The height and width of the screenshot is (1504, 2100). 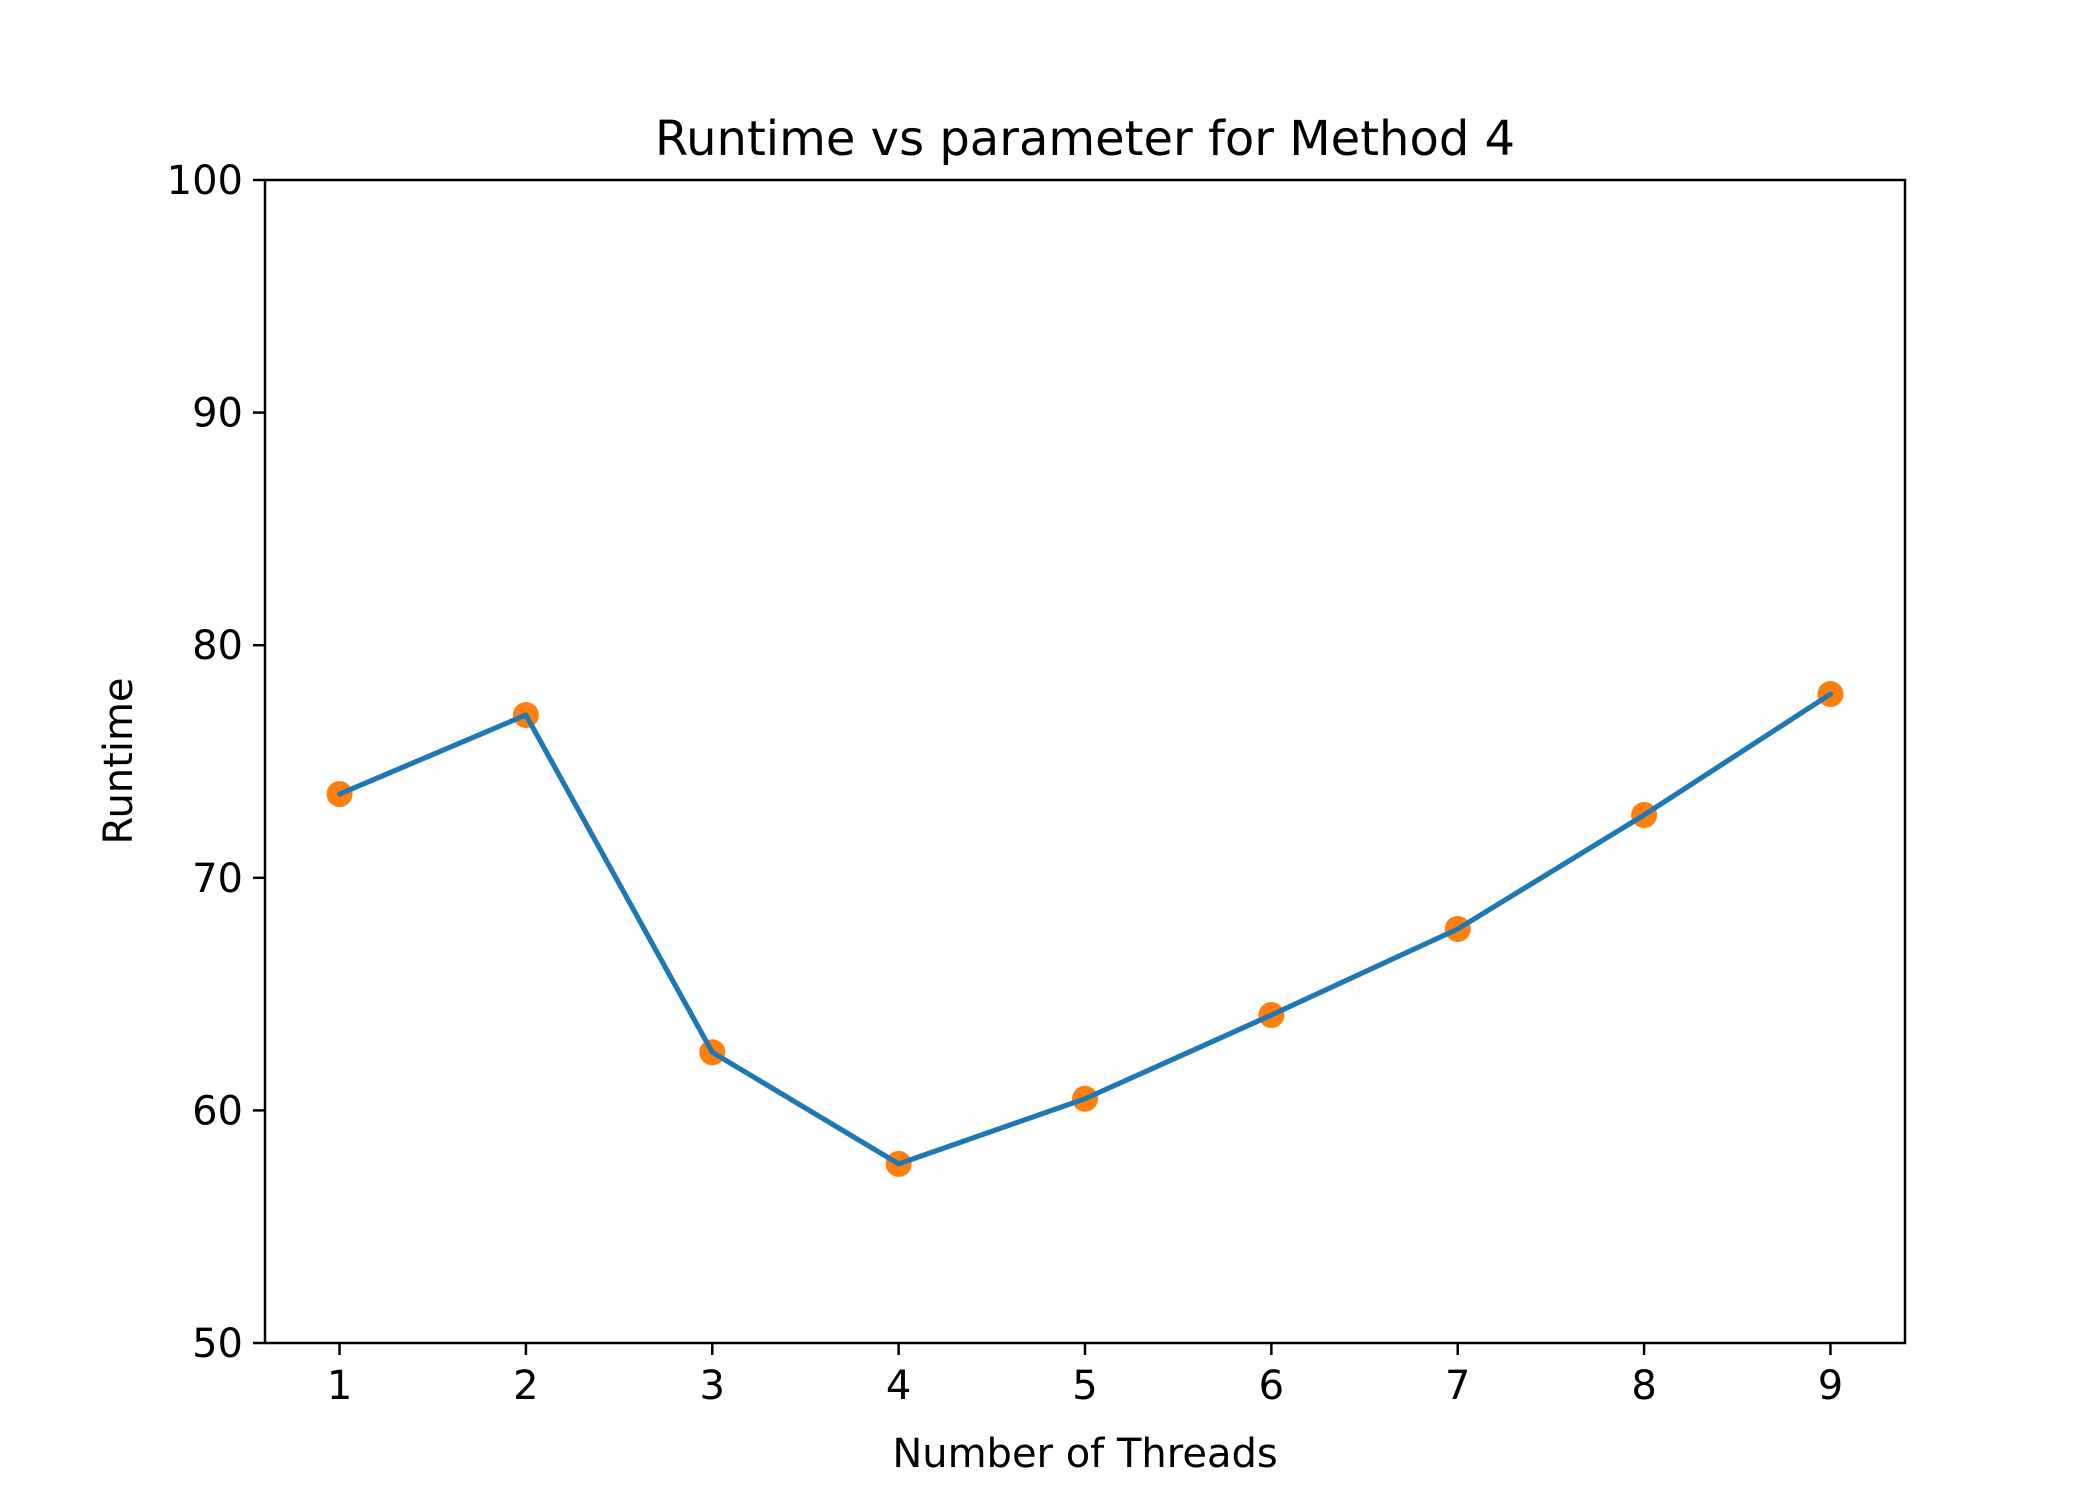 What do you see at coordinates (217, 879) in the screenshot?
I see `y-tick-label: 70` at bounding box center [217, 879].